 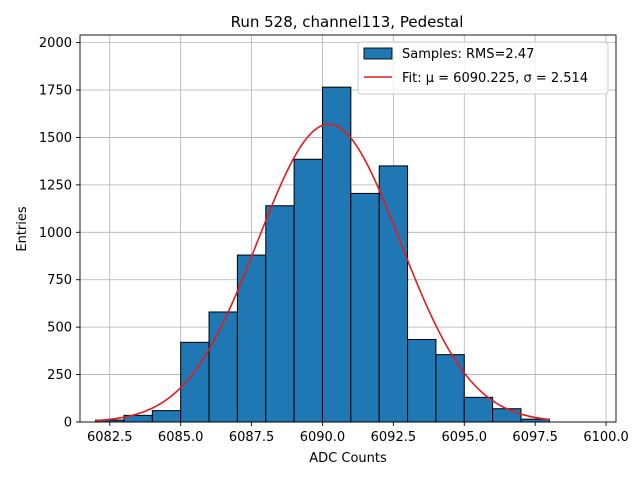 What do you see at coordinates (181, 437) in the screenshot?
I see `x-tick-label: 6085.0` at bounding box center [181, 437].